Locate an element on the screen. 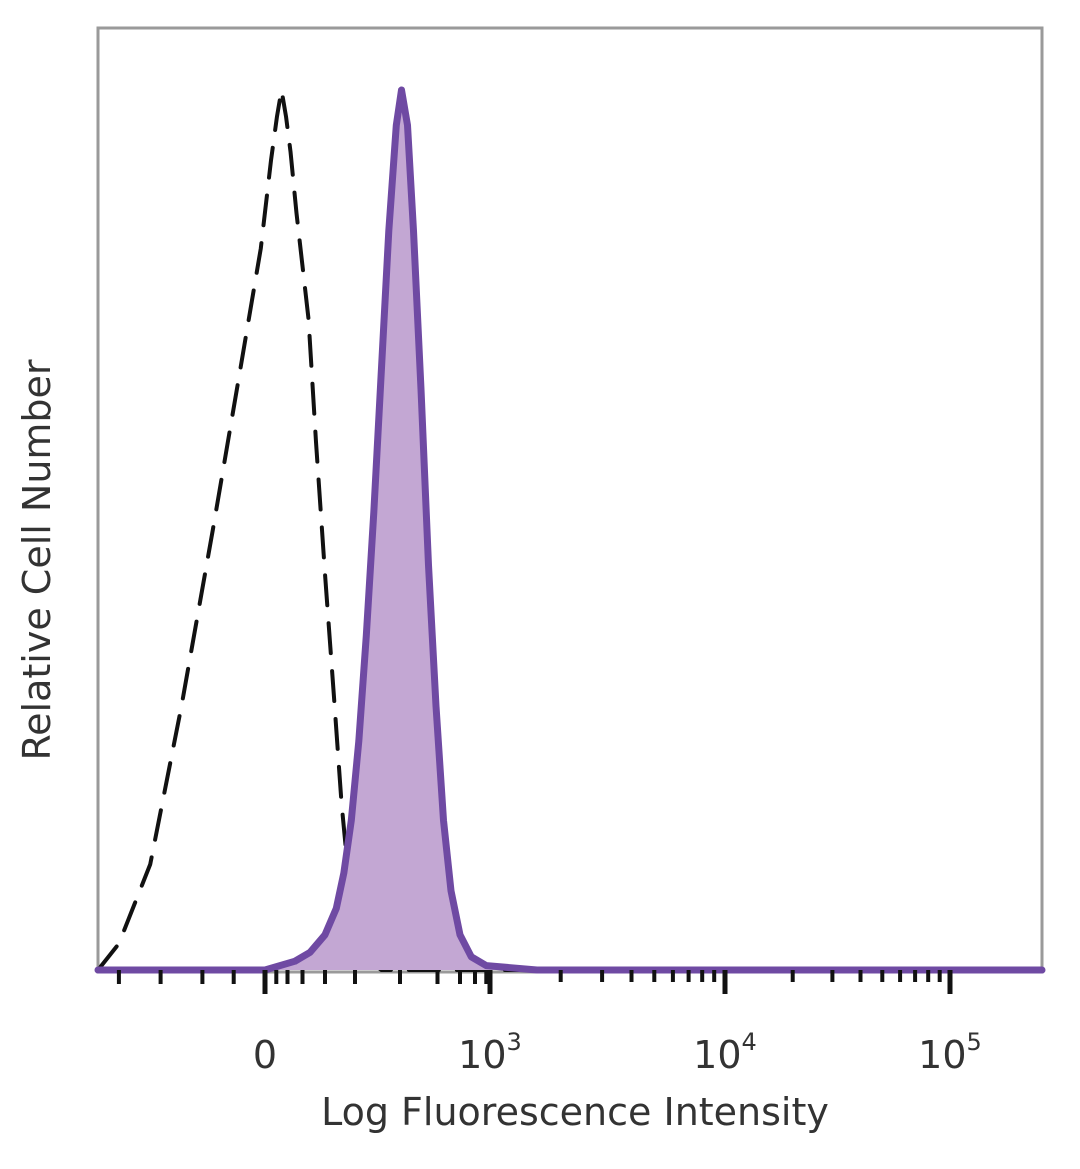 The width and height of the screenshot is (1080, 1169). x-axis: 0 10³ 10⁴ 10⁵ is located at coordinates (549, 1023).